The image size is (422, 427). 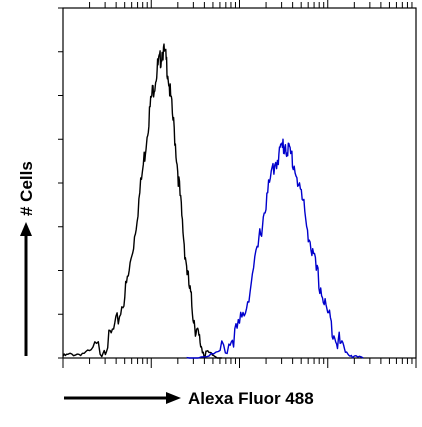 I want to click on y-axis-ticks, so click(x=60, y=183).